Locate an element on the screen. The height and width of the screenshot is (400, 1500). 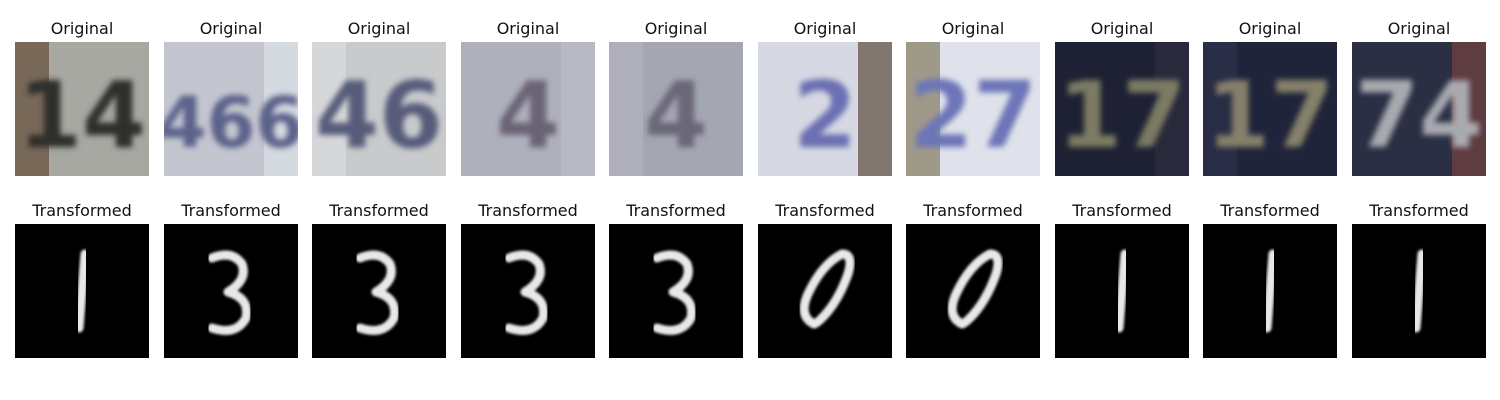
original-digit-image: 74 is located at coordinates (1419, 109).